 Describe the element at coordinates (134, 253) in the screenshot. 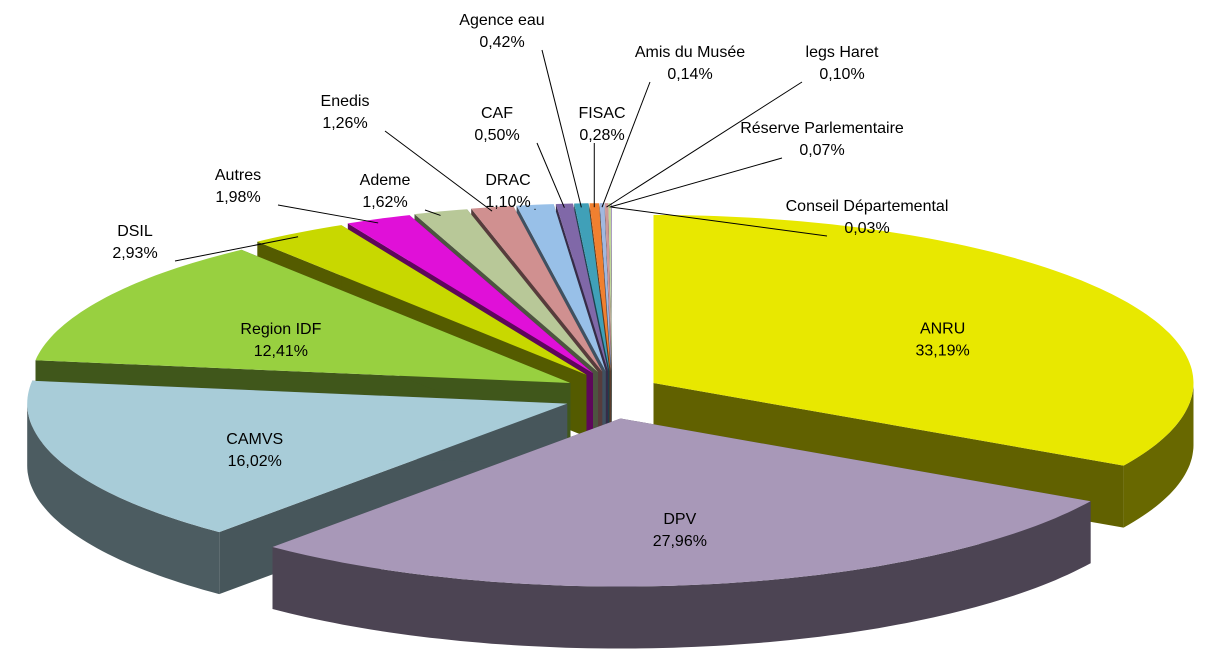

I see `value-label: 2,93%` at that location.